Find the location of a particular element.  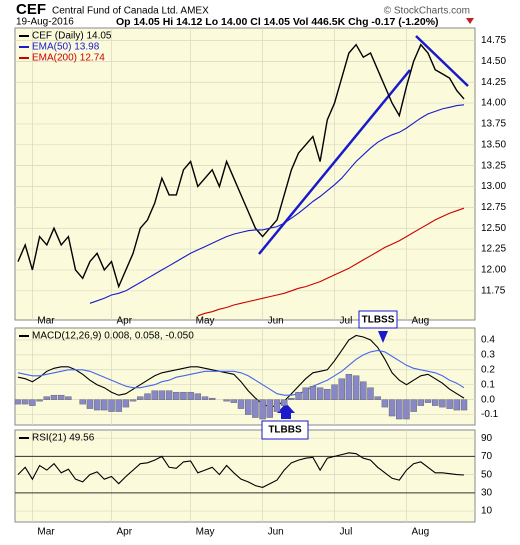

legend-label: MACD(12,26,9) 0.008, 0.058, -0.050 is located at coordinates (113, 336).